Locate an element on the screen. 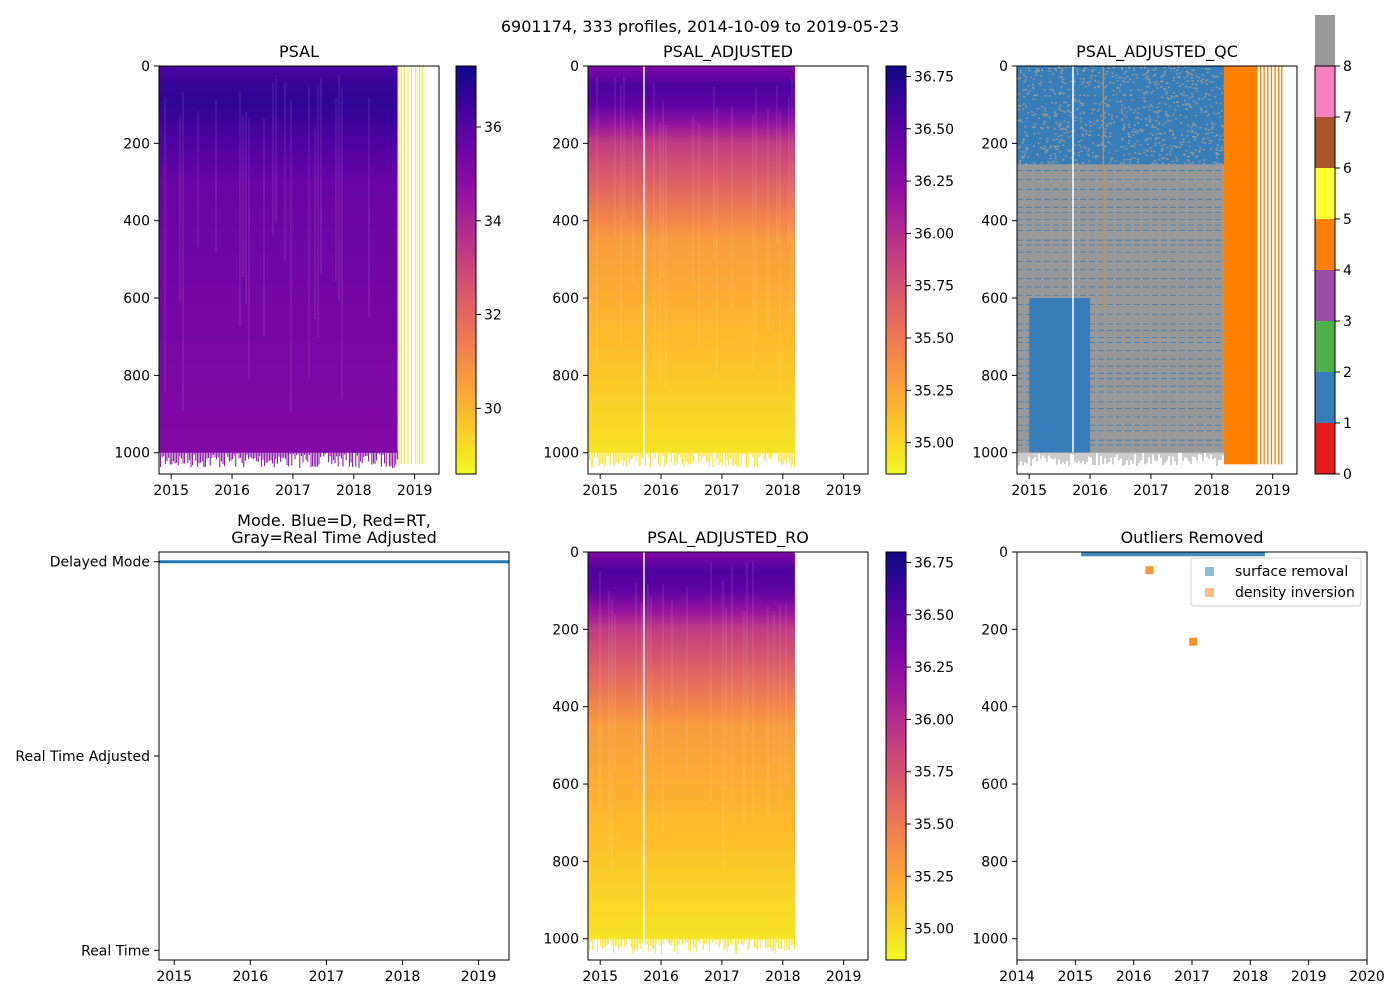 The height and width of the screenshot is (1000, 1400). density-inversion-point is located at coordinates (1193, 641).